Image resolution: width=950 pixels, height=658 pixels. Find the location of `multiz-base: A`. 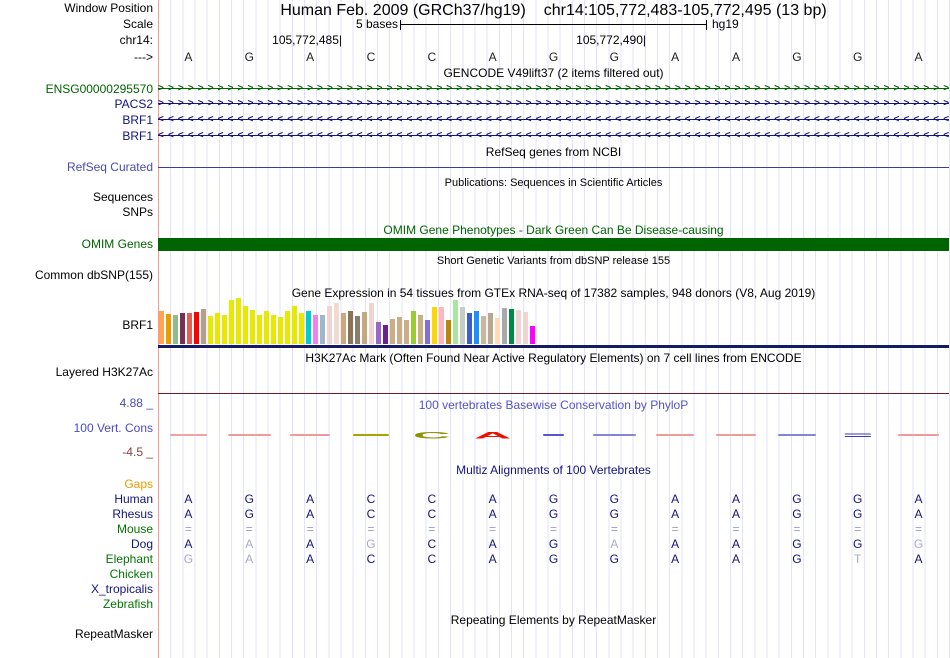

multiz-base: A is located at coordinates (188, 499).